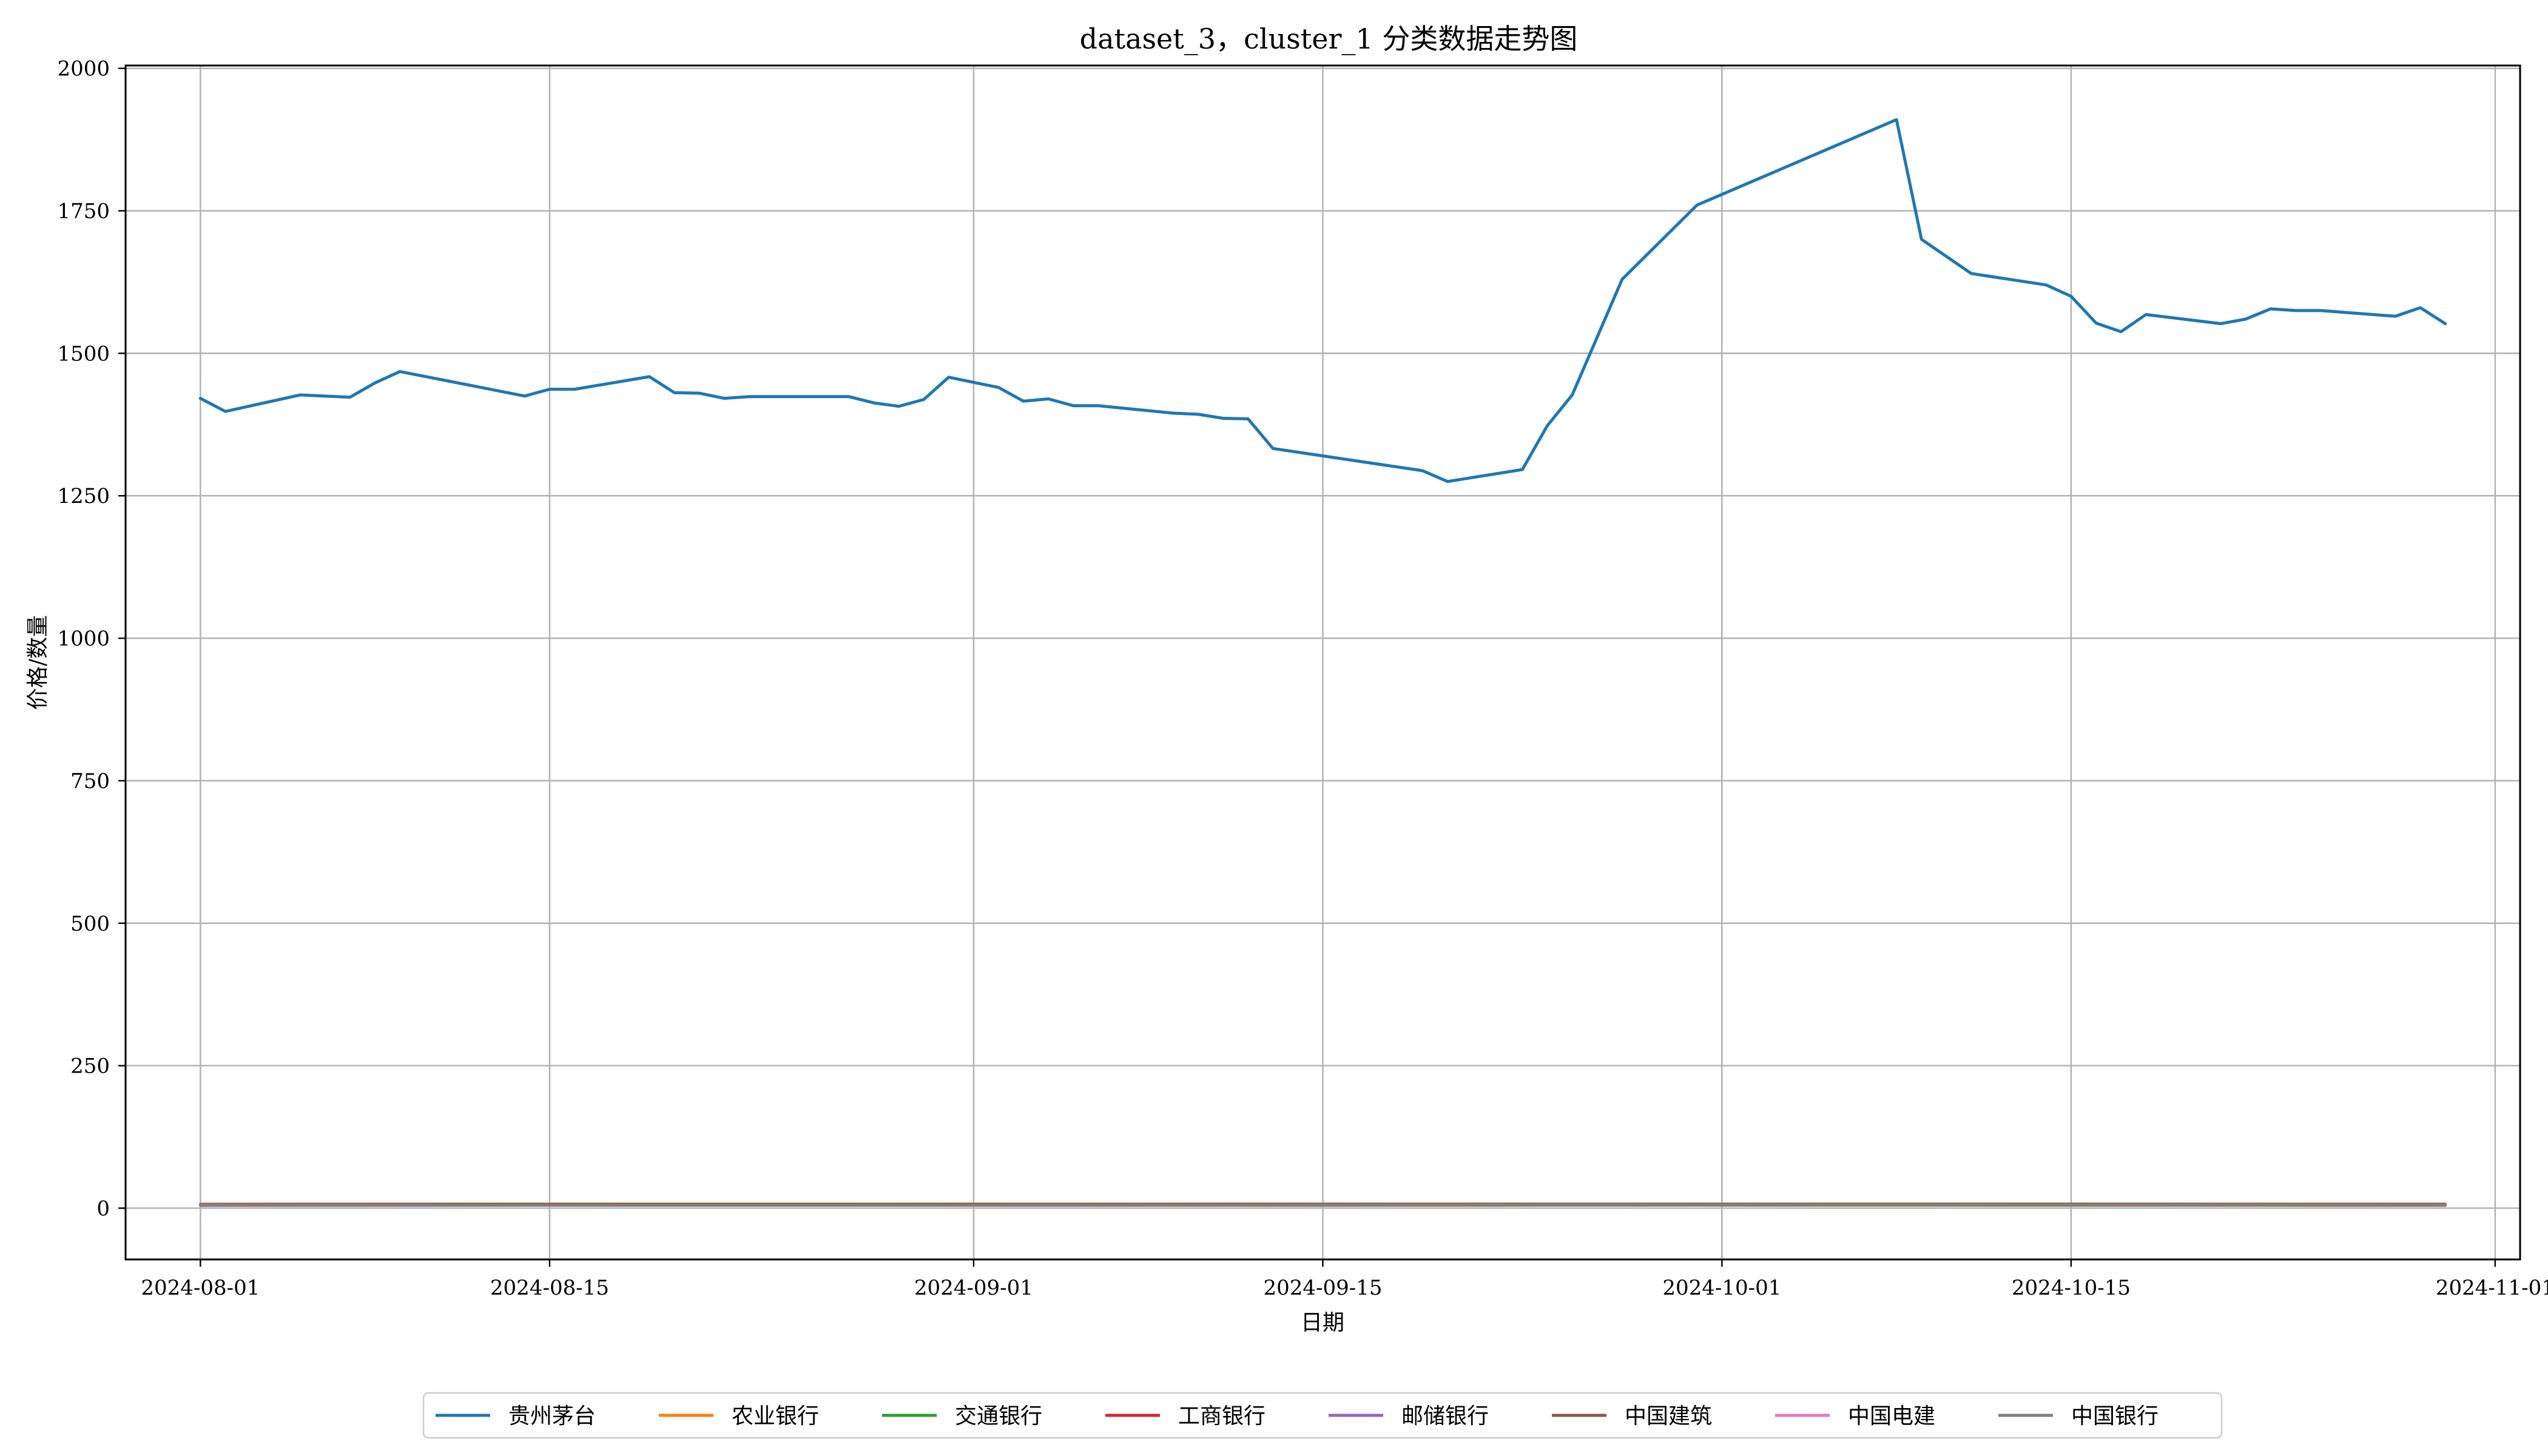 Image resolution: width=2548 pixels, height=1456 pixels. Describe the element at coordinates (103, 1208) in the screenshot. I see `y-tick-label: 0` at that location.